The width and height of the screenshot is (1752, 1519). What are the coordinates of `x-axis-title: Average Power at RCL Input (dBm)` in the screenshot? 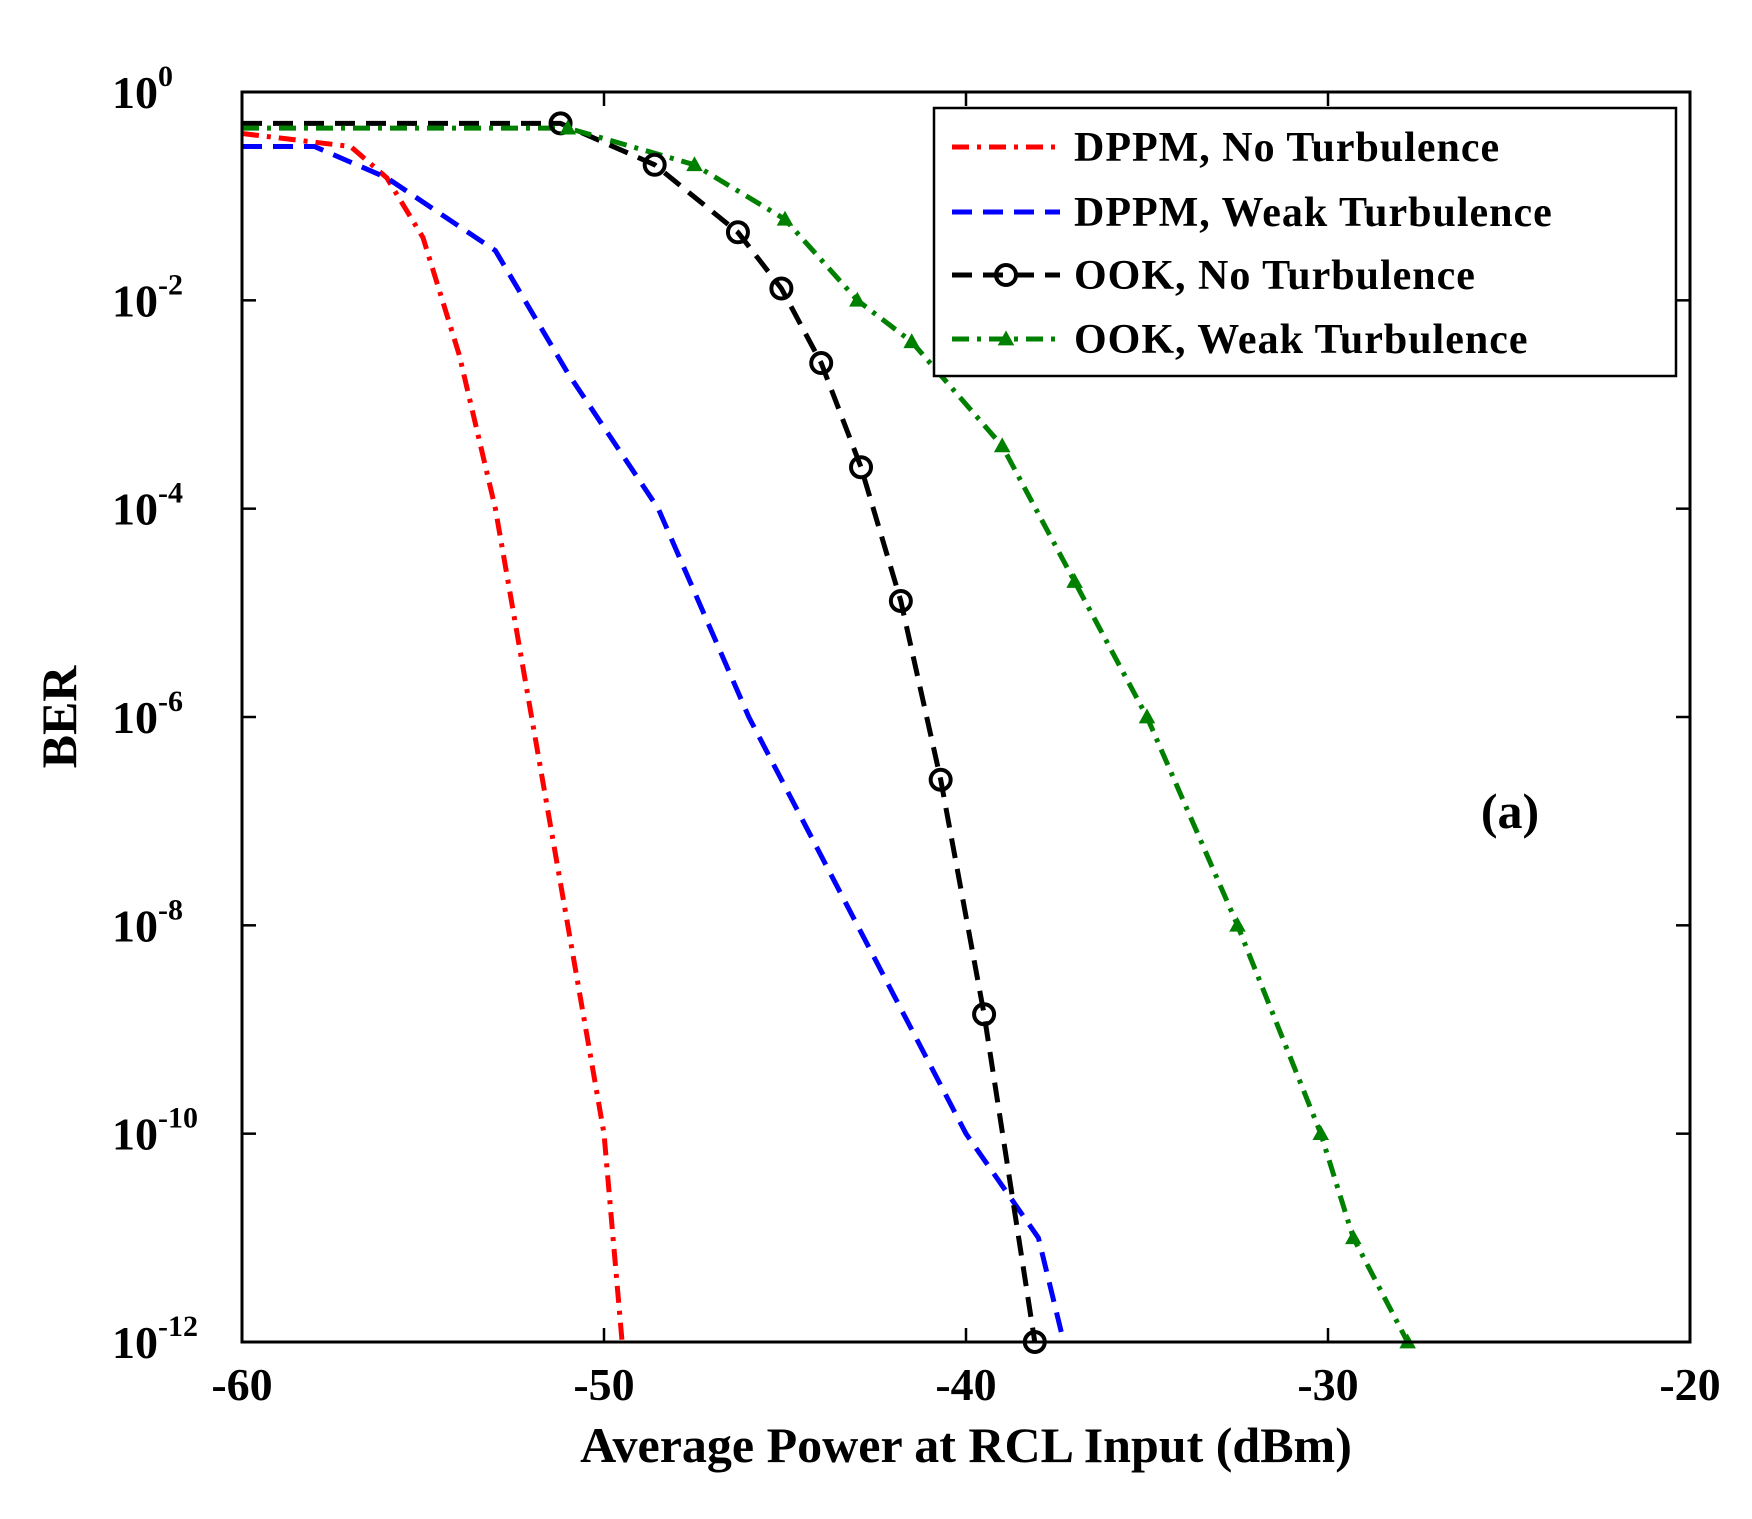 It's located at (966, 1445).